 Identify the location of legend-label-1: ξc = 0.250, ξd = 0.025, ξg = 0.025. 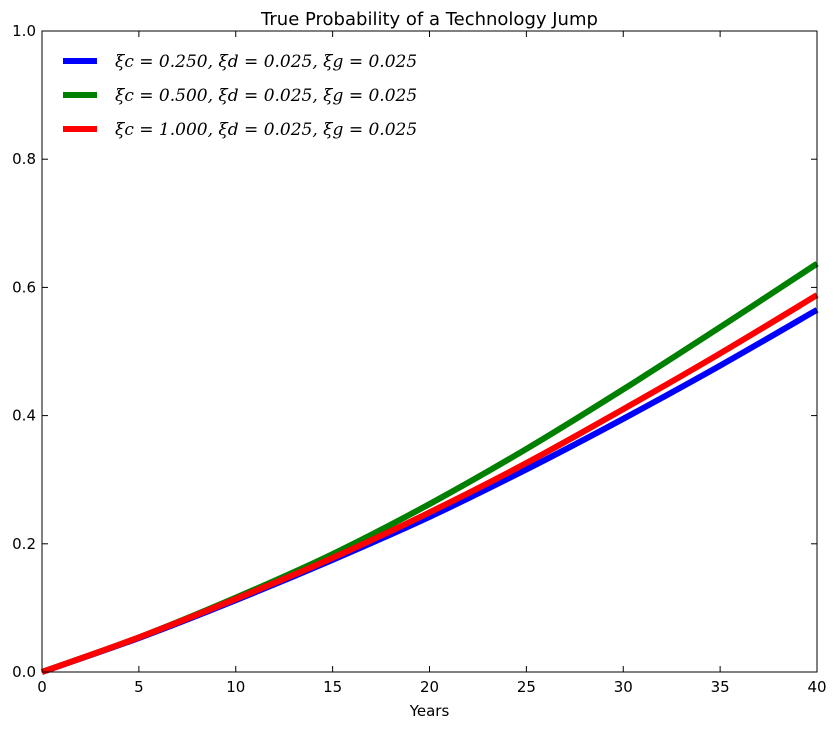
(266, 62).